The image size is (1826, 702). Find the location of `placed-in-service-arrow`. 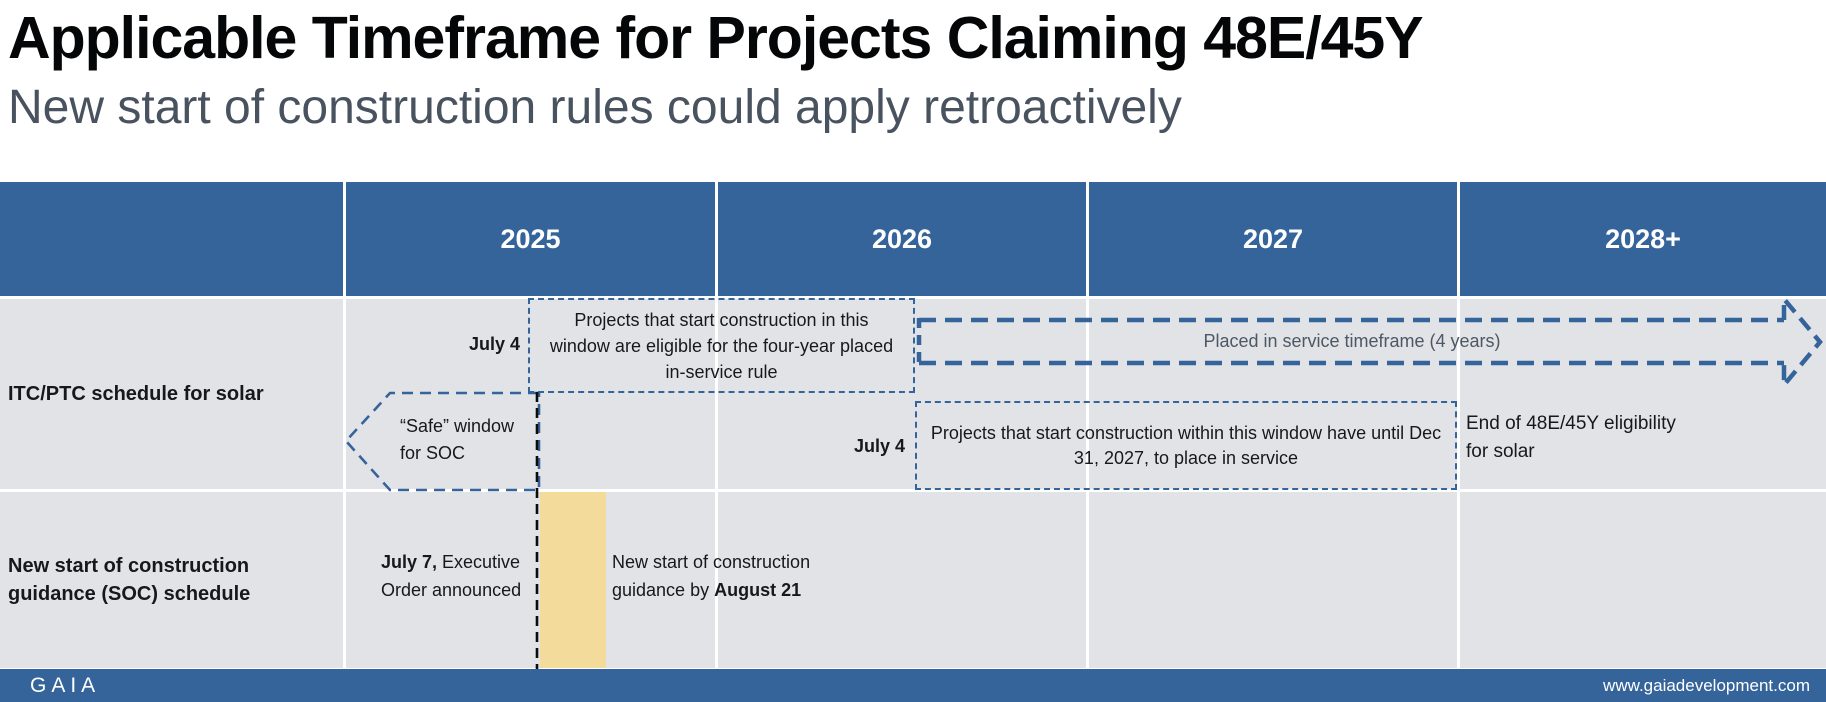

placed-in-service-arrow is located at coordinates (1369, 342).